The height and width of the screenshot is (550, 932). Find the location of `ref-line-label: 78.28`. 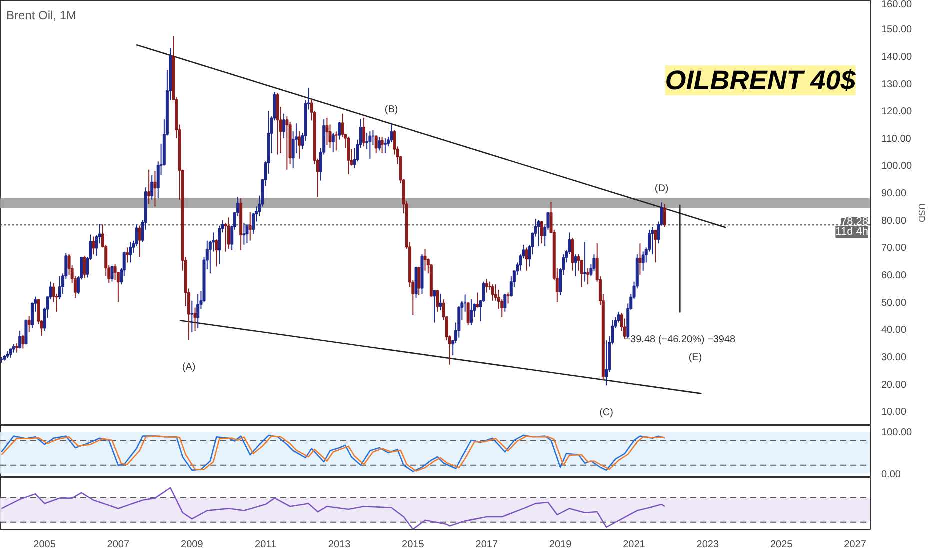

ref-line-label: 78.28 is located at coordinates (854, 222).